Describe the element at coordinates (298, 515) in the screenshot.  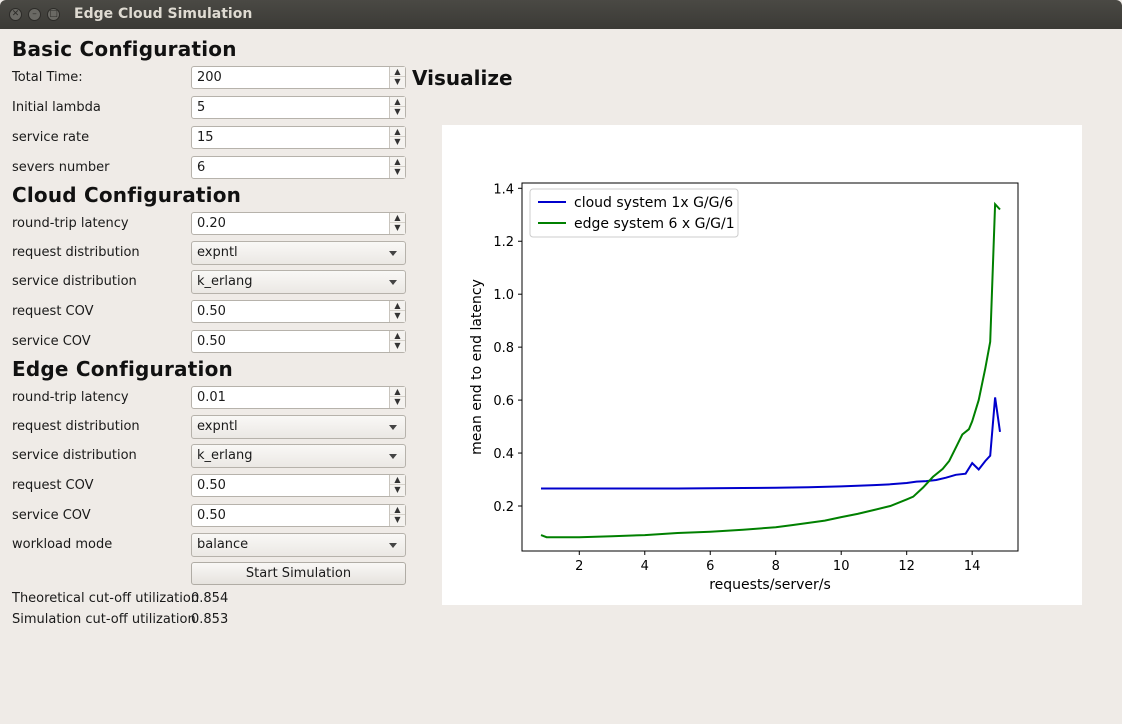
I see `edge-service-cov-spinbox: 0.50 ▲ ▼` at that location.